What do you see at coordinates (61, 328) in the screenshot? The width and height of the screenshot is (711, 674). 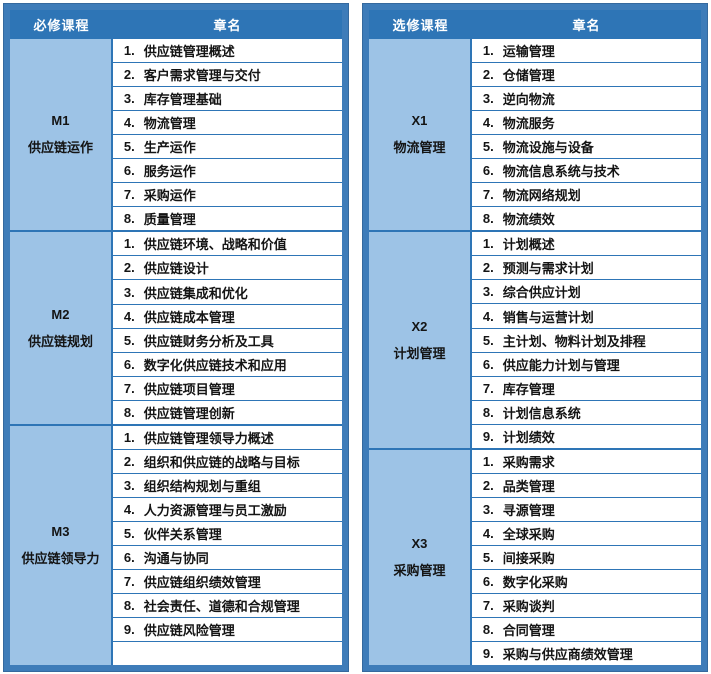 I see `group-label-cell: M2 供应链规划` at bounding box center [61, 328].